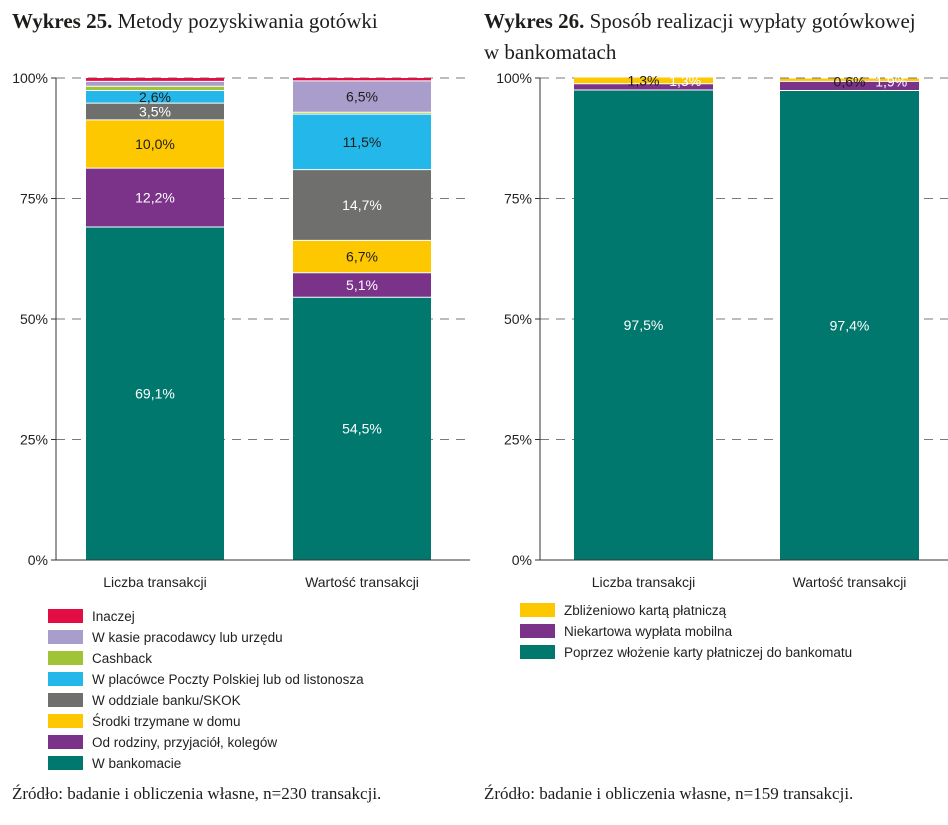  I want to click on data-label: 97,5%, so click(644, 325).